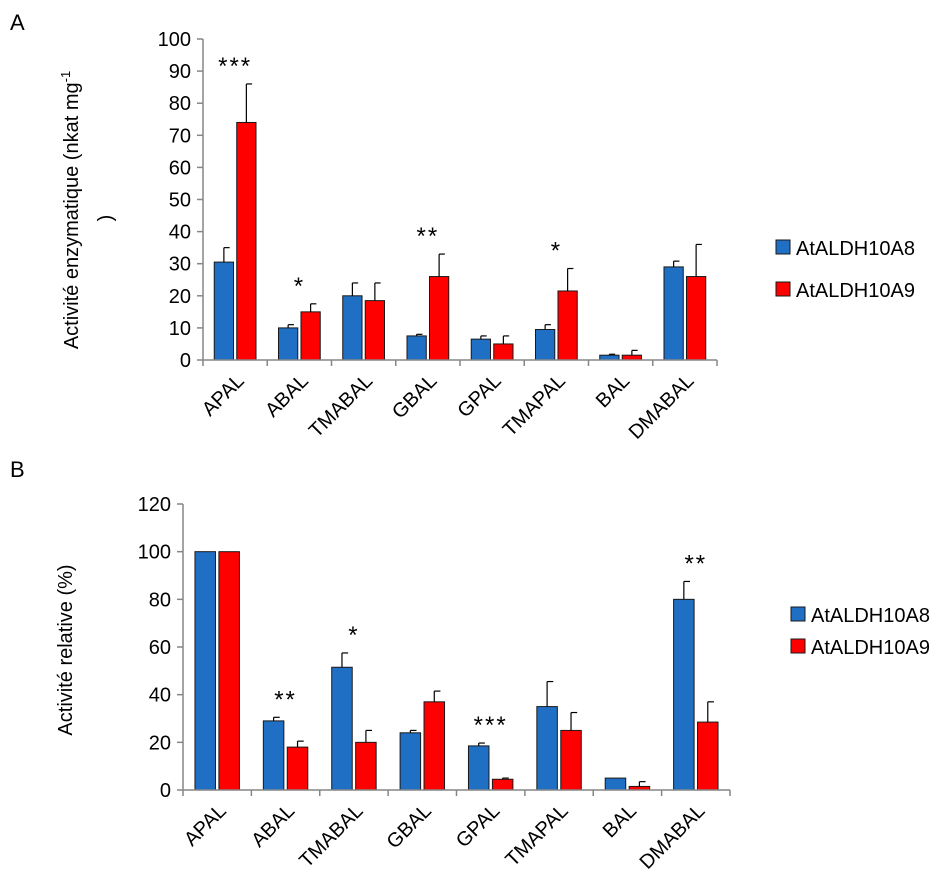 The height and width of the screenshot is (888, 952). Describe the element at coordinates (180, 265) in the screenshot. I see `y-tick-label: 30` at that location.